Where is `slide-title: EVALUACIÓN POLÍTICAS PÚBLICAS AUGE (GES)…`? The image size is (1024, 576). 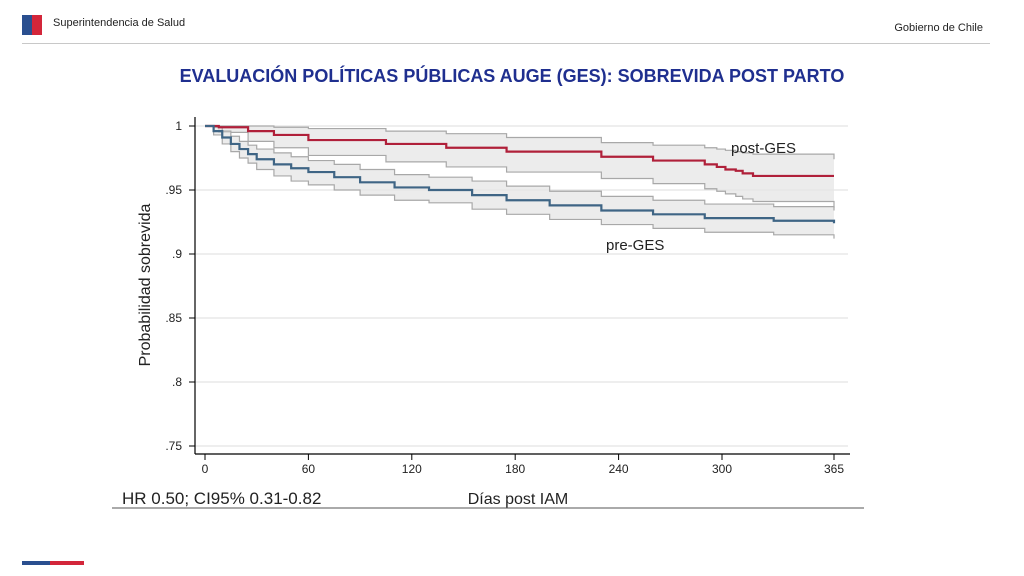 slide-title: EVALUACIÓN POLÍTICAS PÚBLICAS AUGE (GES)… is located at coordinates (512, 76).